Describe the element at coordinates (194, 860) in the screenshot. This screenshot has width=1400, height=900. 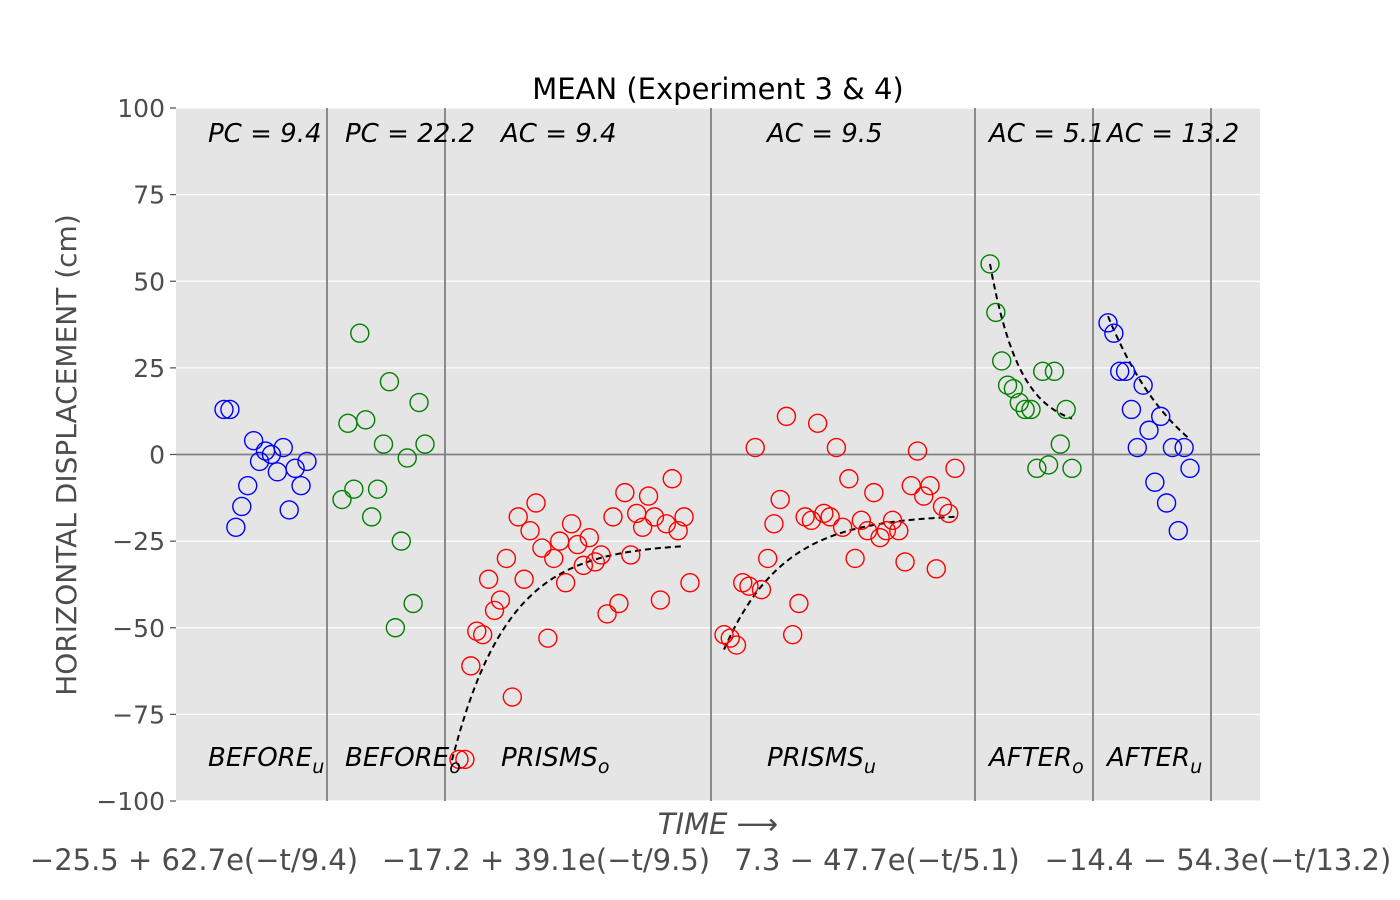
I see `fit-equation-1: −25.5 + 62.7e(−t/9.4)` at that location.